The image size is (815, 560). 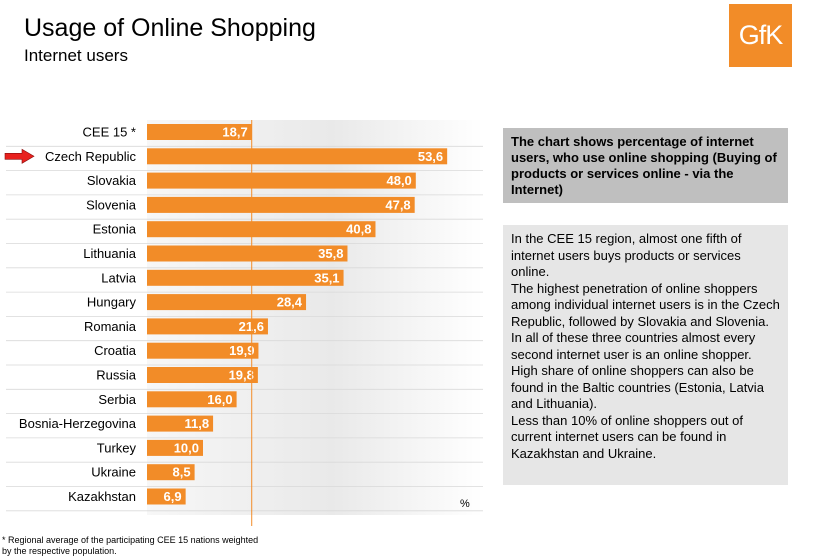 What do you see at coordinates (173, 496) in the screenshot?
I see `data-label: 6,9` at bounding box center [173, 496].